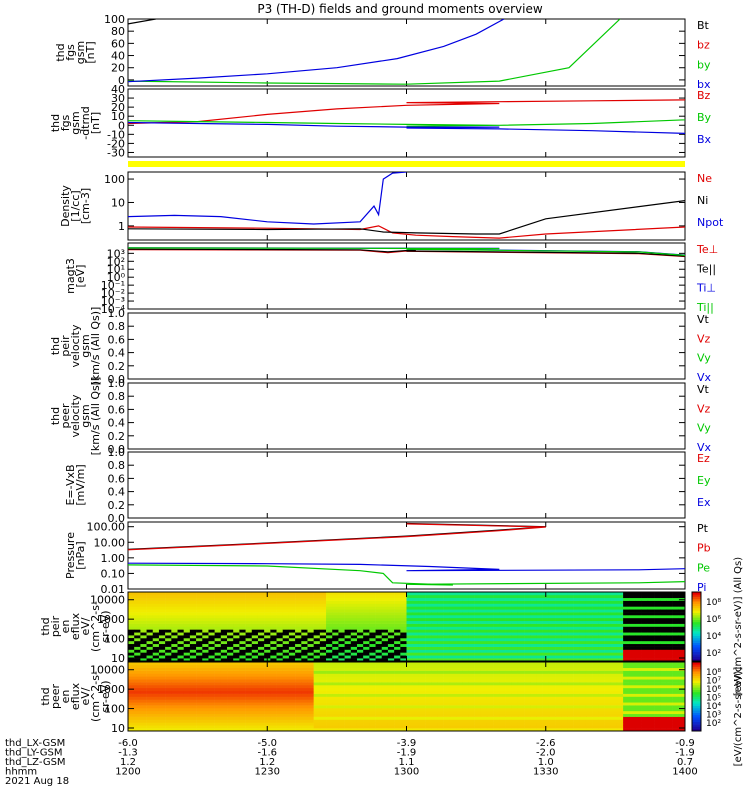 This screenshot has width=750, height=800. I want to click on y-tick-label: 0.4, so click(117, 353).